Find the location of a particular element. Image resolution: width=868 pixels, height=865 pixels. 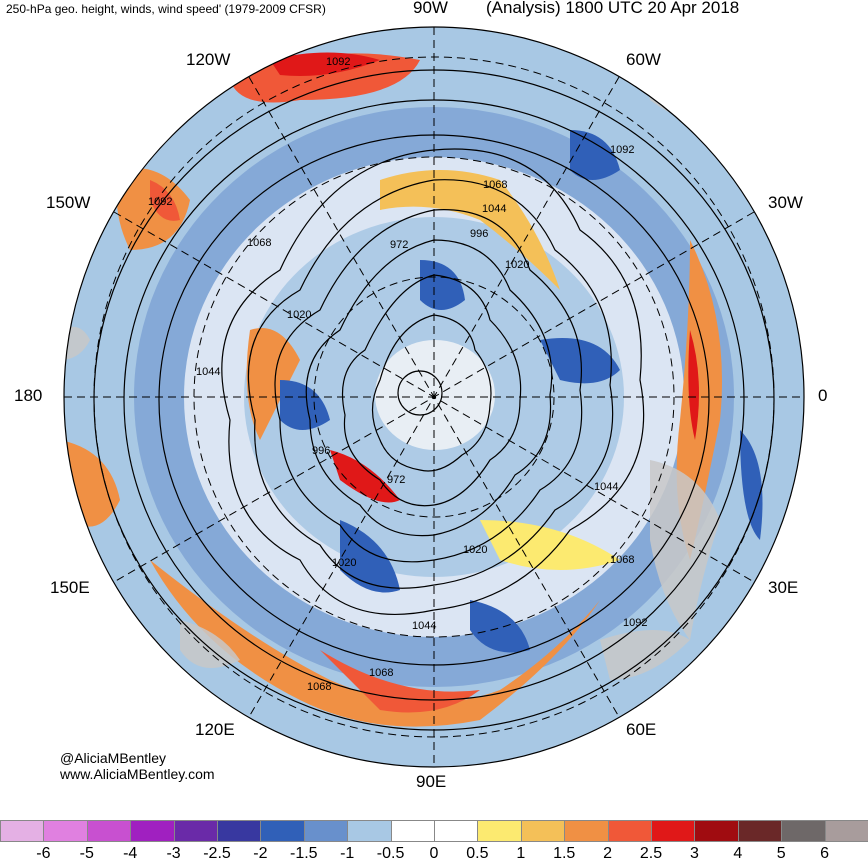

colorbar-tick-label: -2 is located at coordinates (260, 853).